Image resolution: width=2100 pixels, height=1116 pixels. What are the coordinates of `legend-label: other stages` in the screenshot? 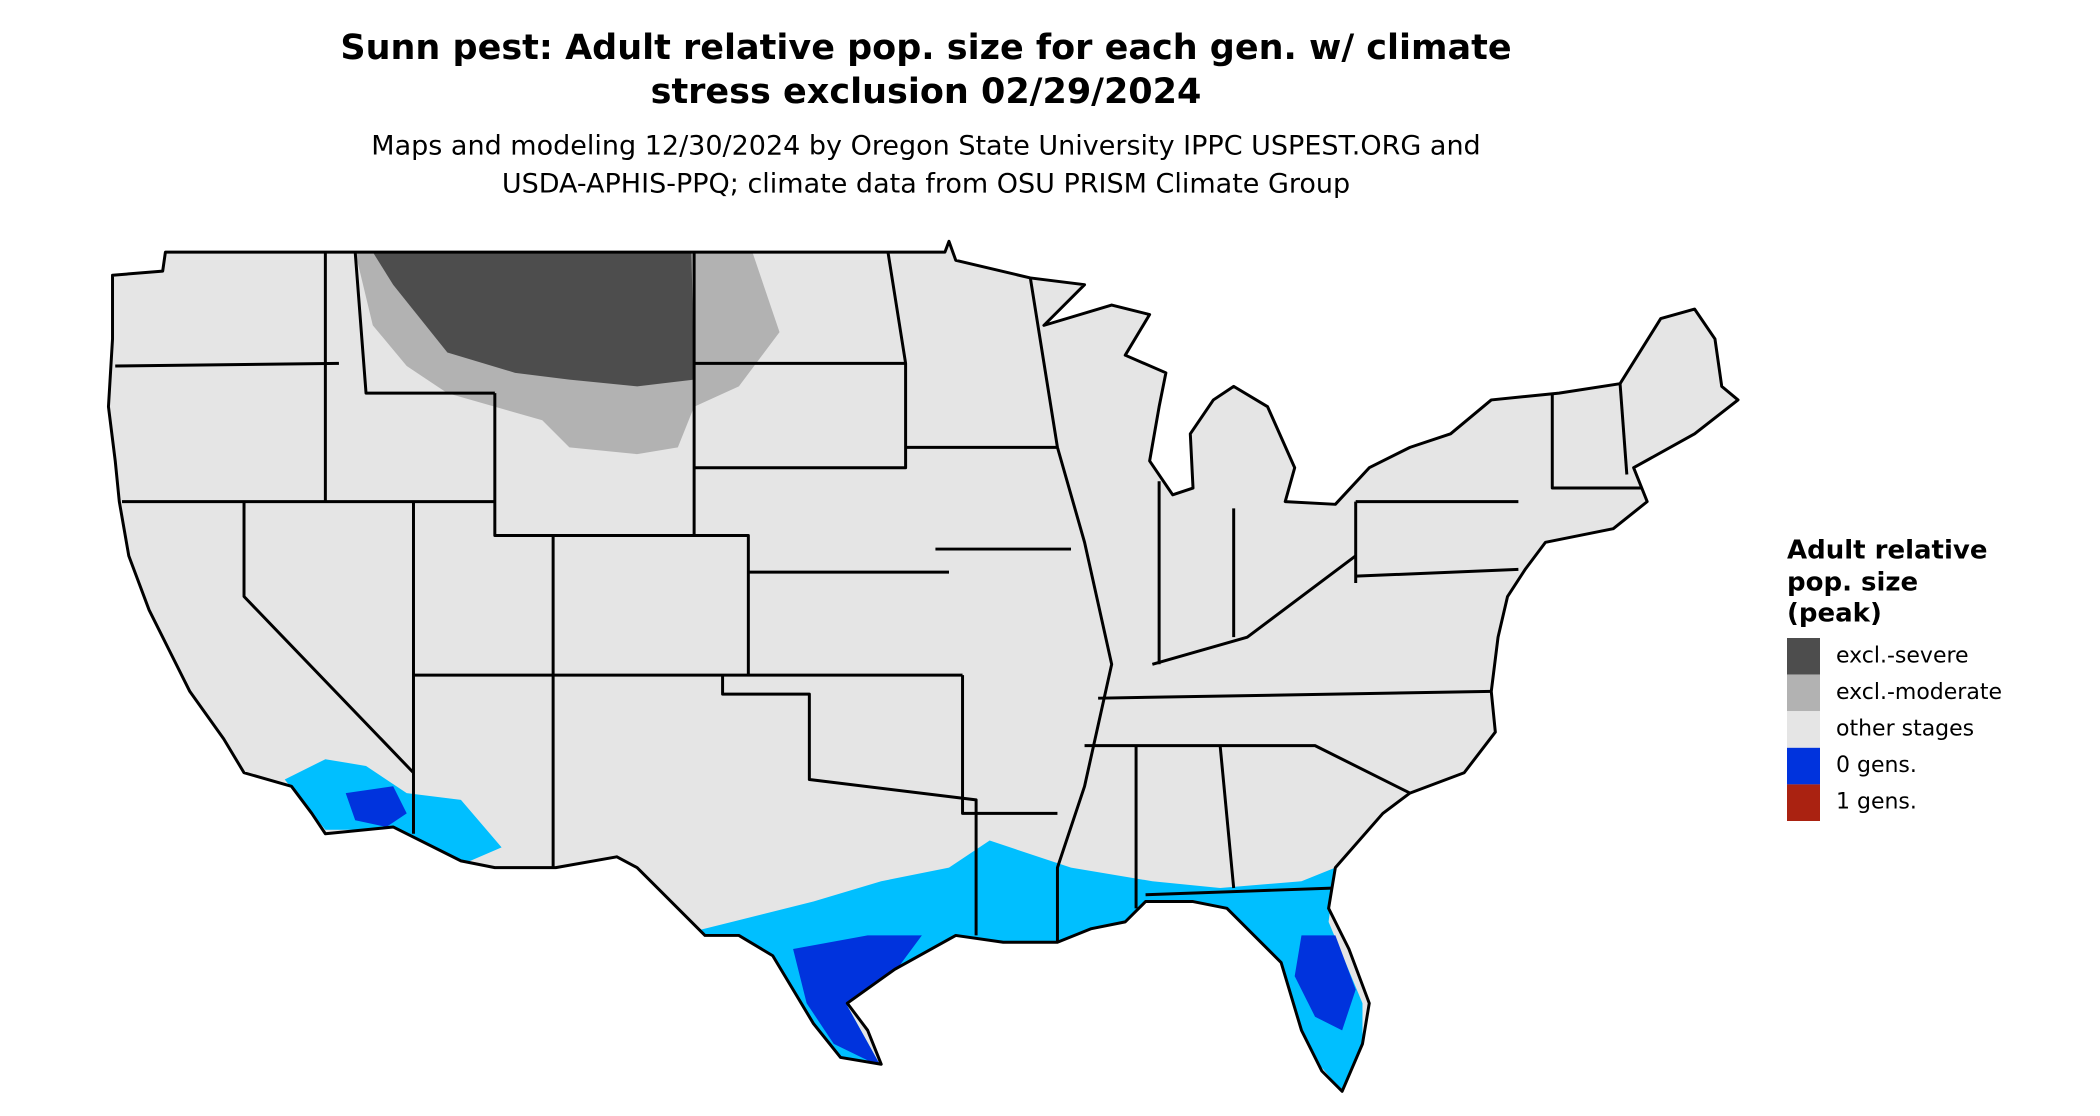 It's located at (1905, 729).